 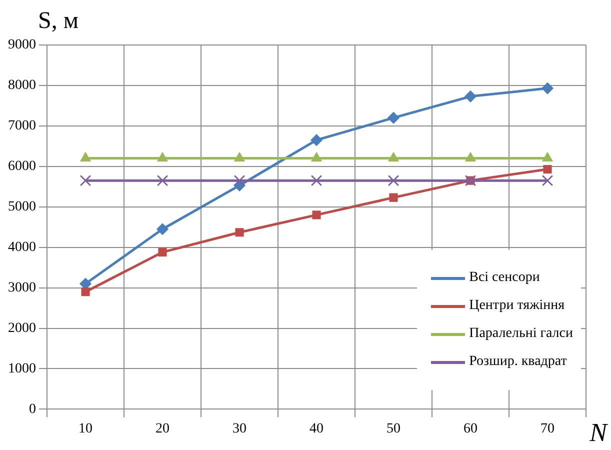 What do you see at coordinates (85, 428) in the screenshot?
I see `x-tick-label: 10` at bounding box center [85, 428].